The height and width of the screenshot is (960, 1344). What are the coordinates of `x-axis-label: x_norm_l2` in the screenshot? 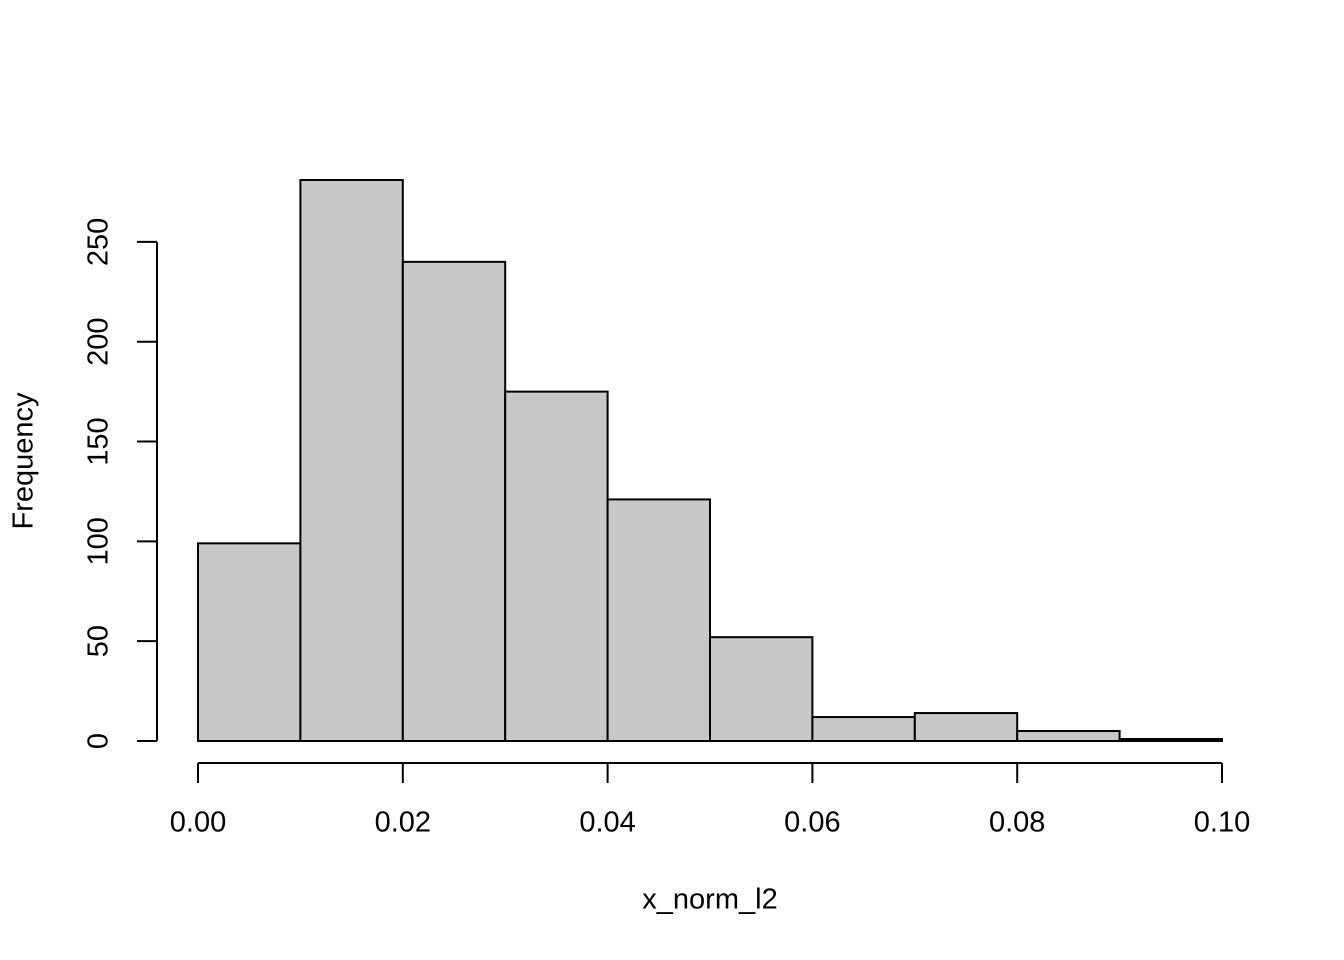 It's located at (709, 900).